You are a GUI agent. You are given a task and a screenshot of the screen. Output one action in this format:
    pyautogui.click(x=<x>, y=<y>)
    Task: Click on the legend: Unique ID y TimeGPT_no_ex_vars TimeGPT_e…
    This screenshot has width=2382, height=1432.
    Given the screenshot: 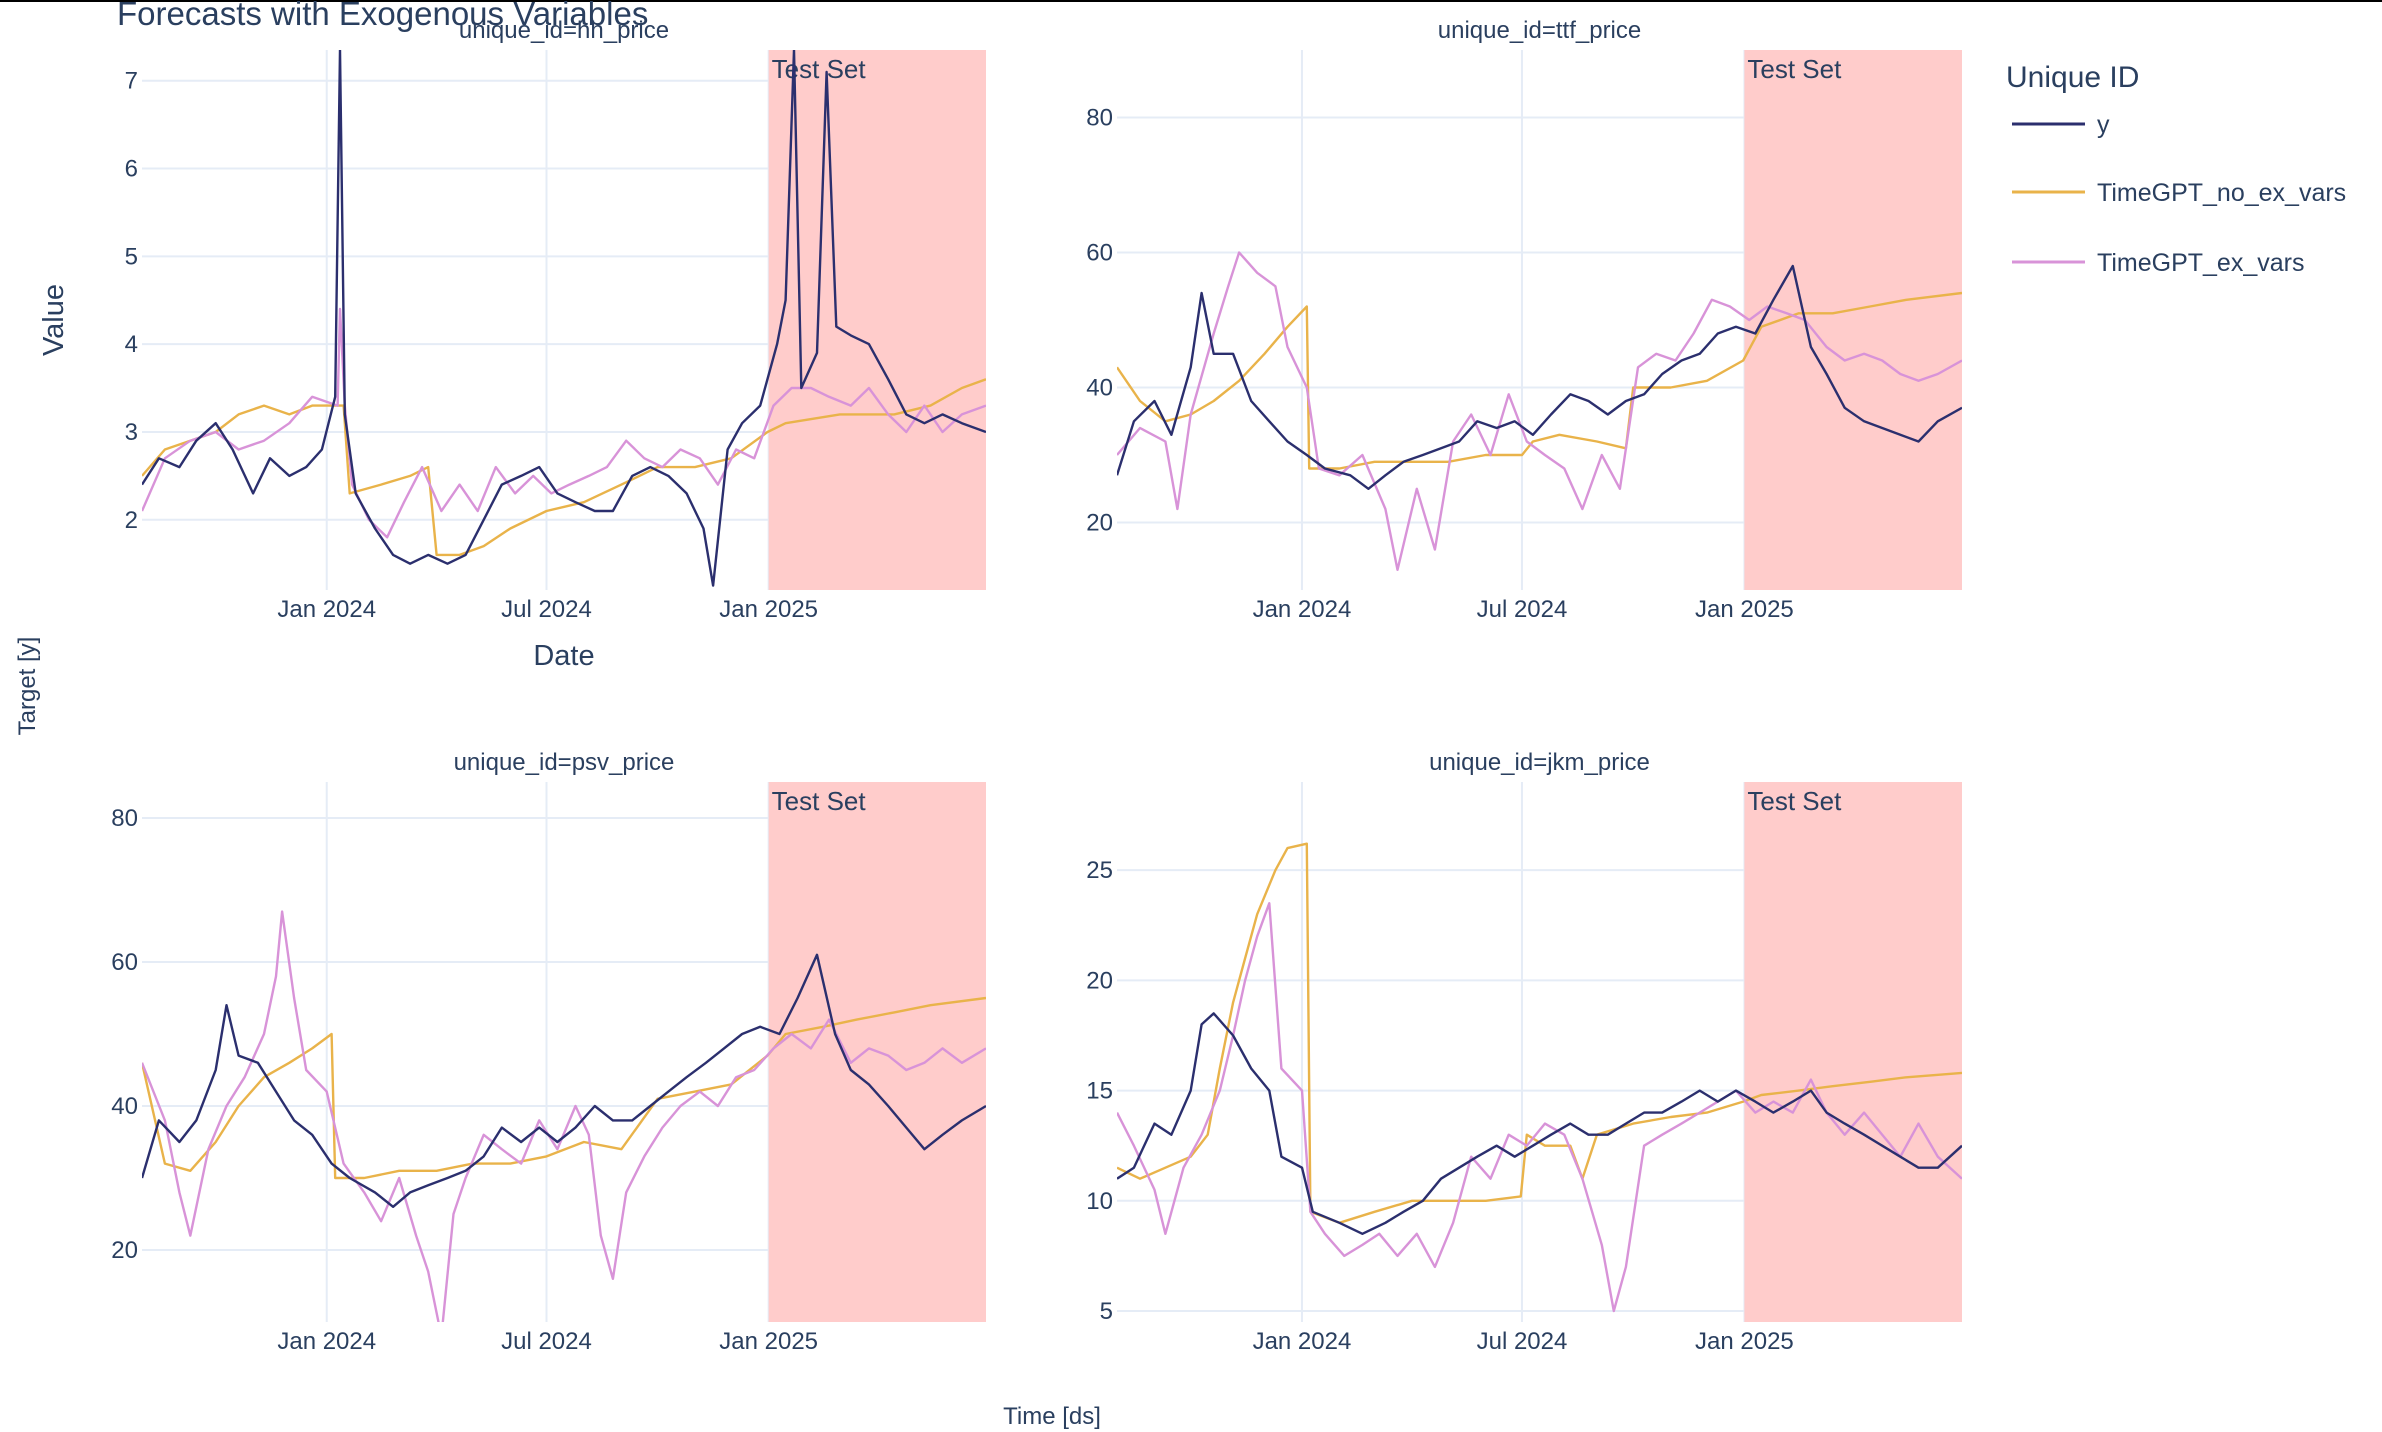 What is the action you would take?
    pyautogui.click(x=2176, y=169)
    